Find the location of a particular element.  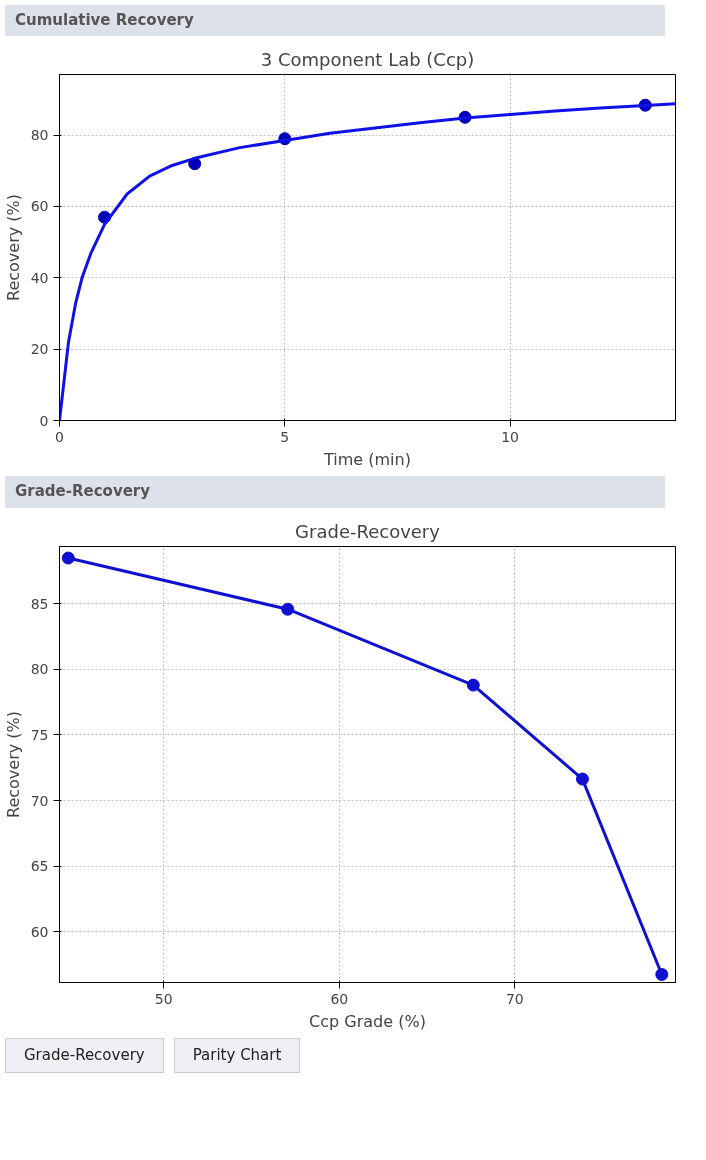

y-tick-label: 0 is located at coordinates (44, 420).